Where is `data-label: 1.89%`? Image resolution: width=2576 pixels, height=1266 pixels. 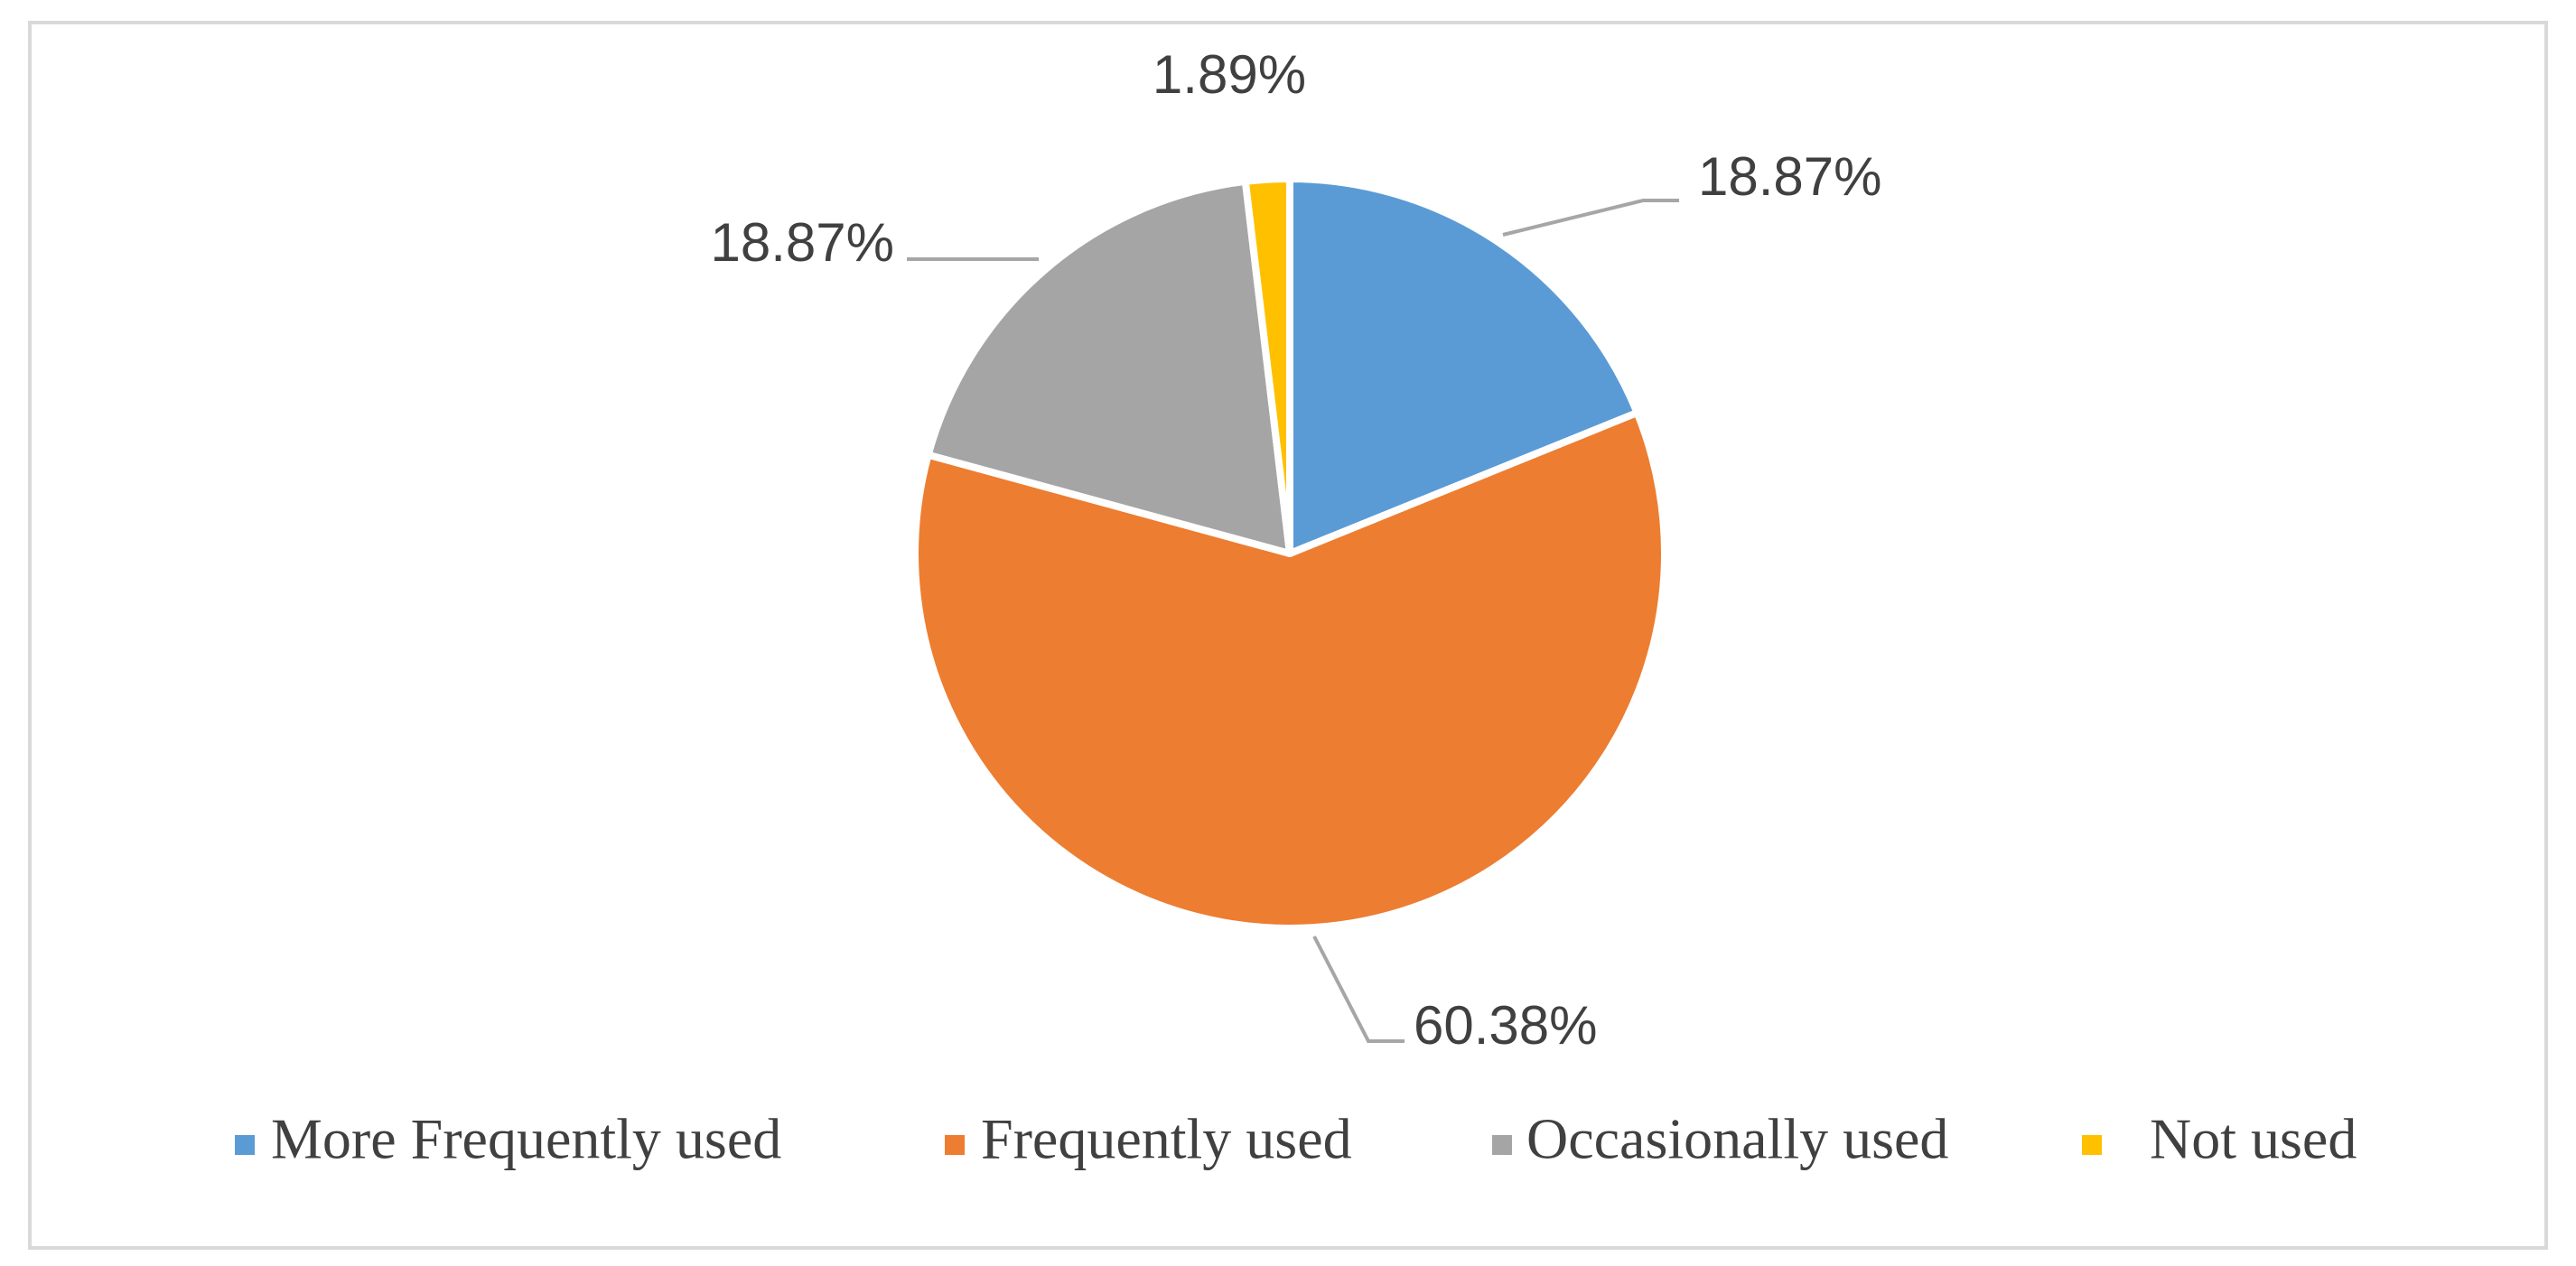
data-label: 1.89% is located at coordinates (1229, 75).